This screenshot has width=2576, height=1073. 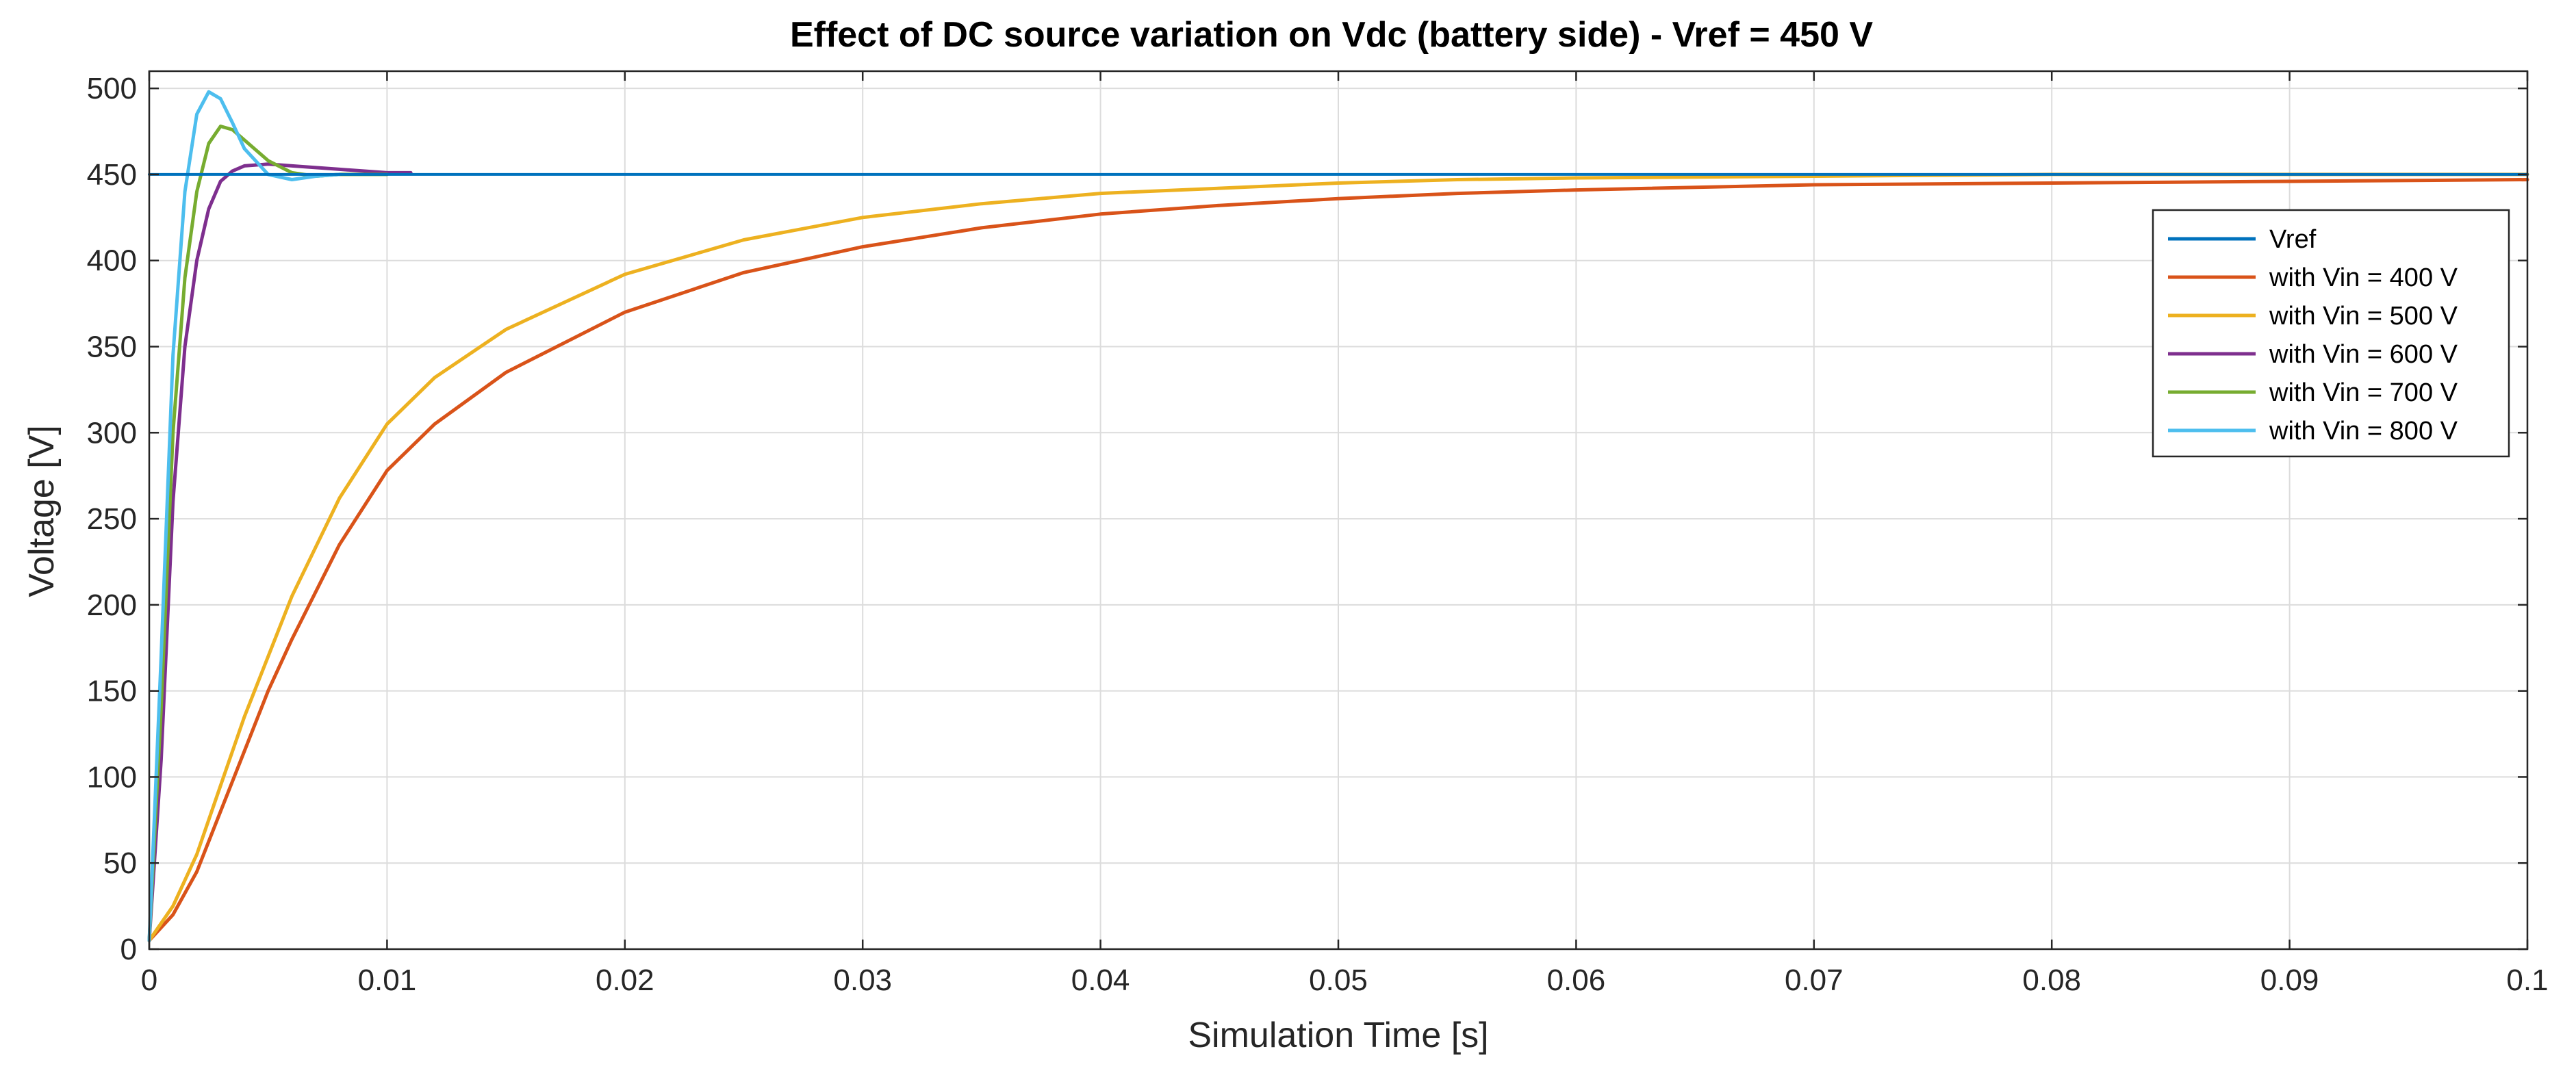 I want to click on x-tick-label: 0, so click(x=149, y=980).